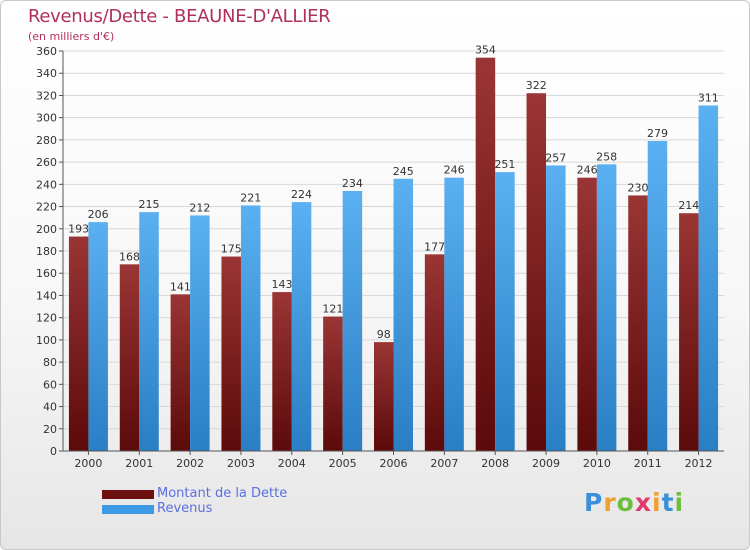  What do you see at coordinates (546, 463) in the screenshot?
I see `x-tick-label: 2009` at bounding box center [546, 463].